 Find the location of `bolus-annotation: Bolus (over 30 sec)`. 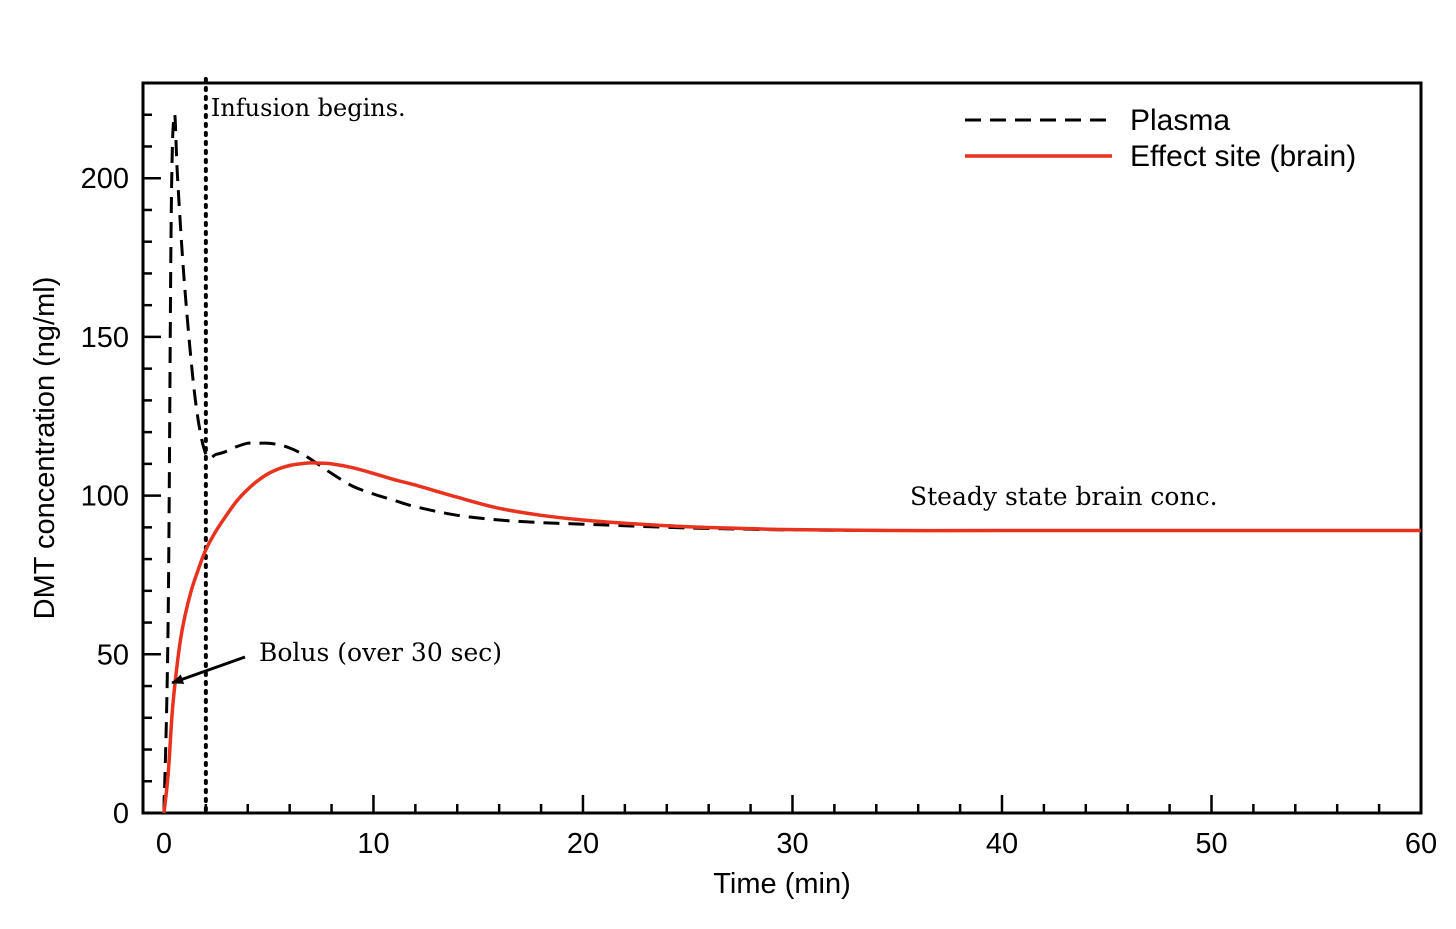

bolus-annotation: Bolus (over 30 sec) is located at coordinates (380, 652).